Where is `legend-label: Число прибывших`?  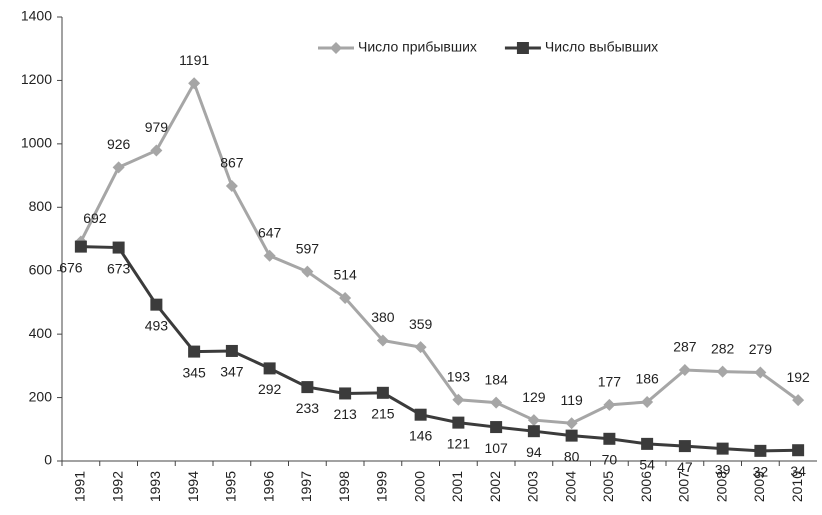
legend-label: Число прибывших is located at coordinates (417, 47).